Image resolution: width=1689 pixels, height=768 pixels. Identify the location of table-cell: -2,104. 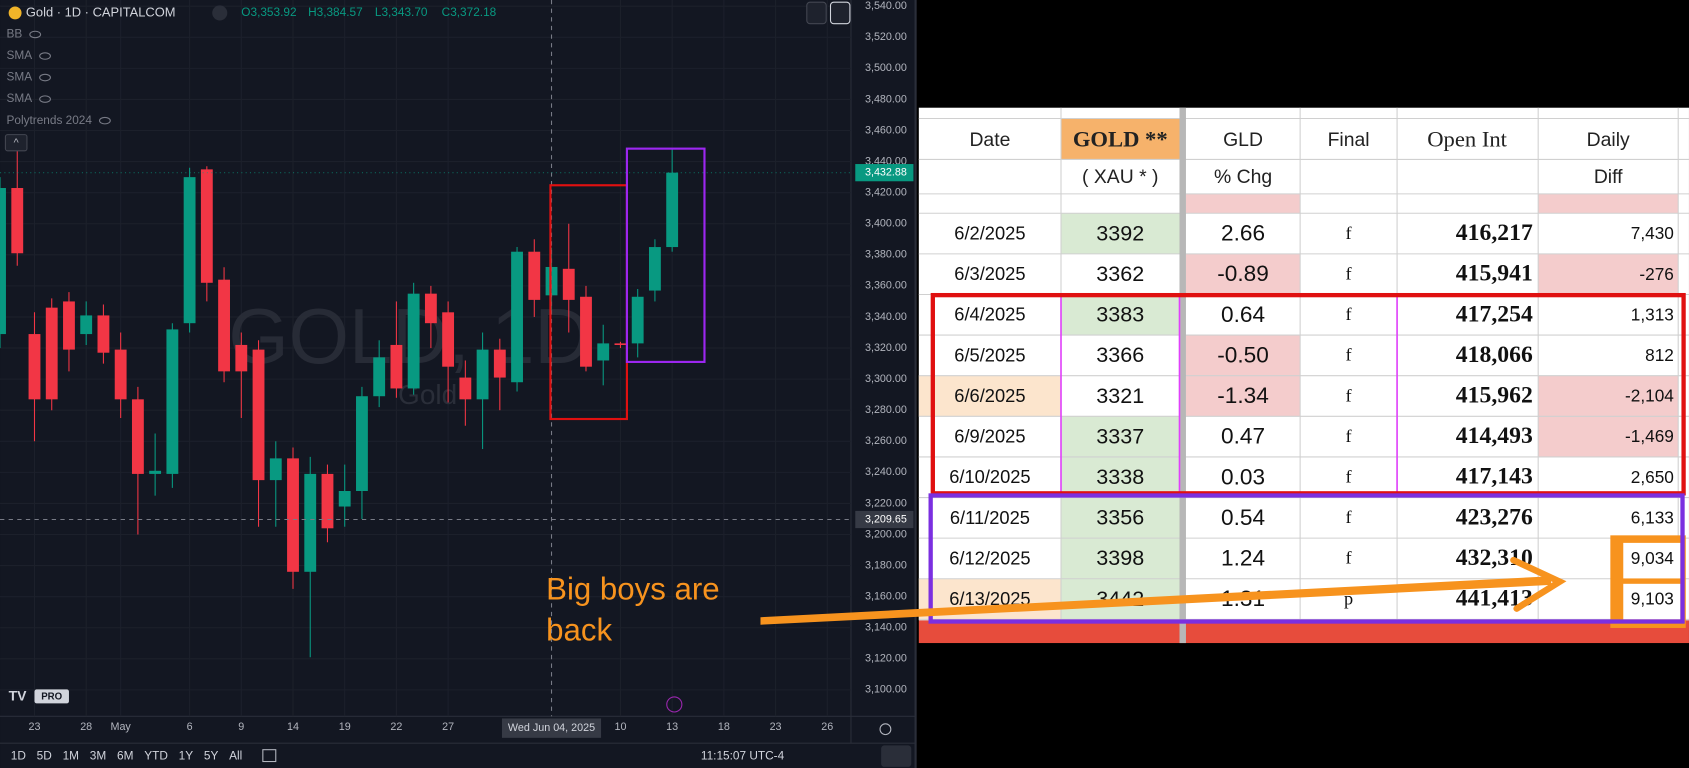
(1649, 396).